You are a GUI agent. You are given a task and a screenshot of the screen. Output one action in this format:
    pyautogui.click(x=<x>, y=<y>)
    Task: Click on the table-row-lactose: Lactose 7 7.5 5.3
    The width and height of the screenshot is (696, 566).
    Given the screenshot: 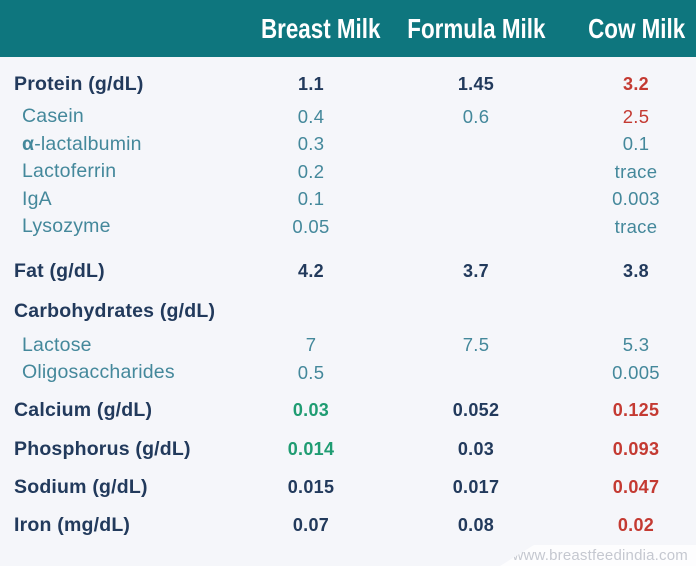 What is the action you would take?
    pyautogui.click(x=348, y=346)
    